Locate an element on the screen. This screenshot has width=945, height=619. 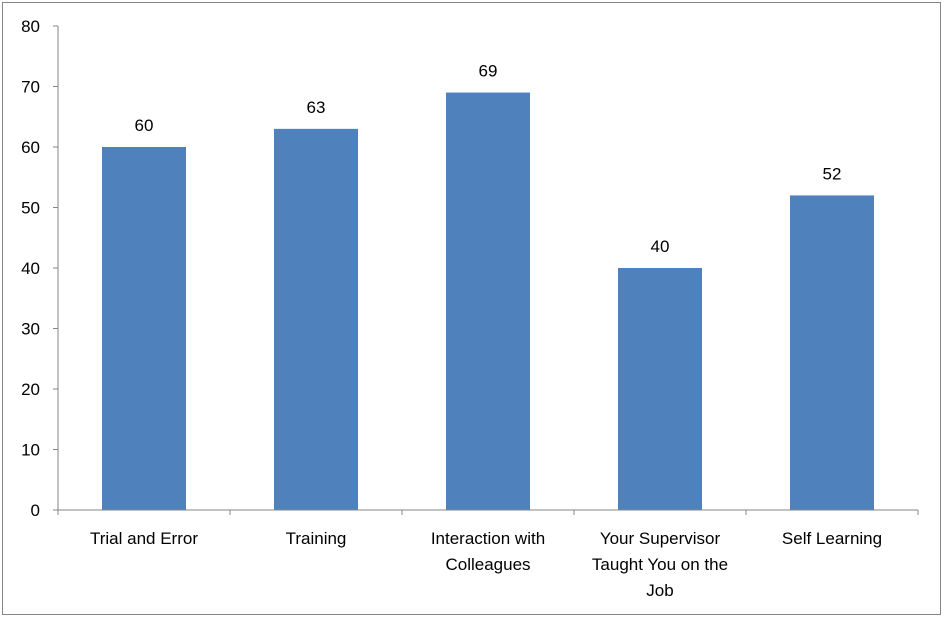
y-tick-label: 30 is located at coordinates (30, 329).